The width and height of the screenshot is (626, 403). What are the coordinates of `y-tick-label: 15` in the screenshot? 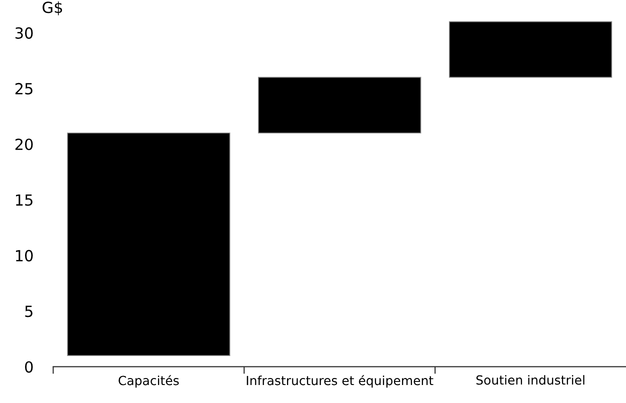 It's located at (24, 200).